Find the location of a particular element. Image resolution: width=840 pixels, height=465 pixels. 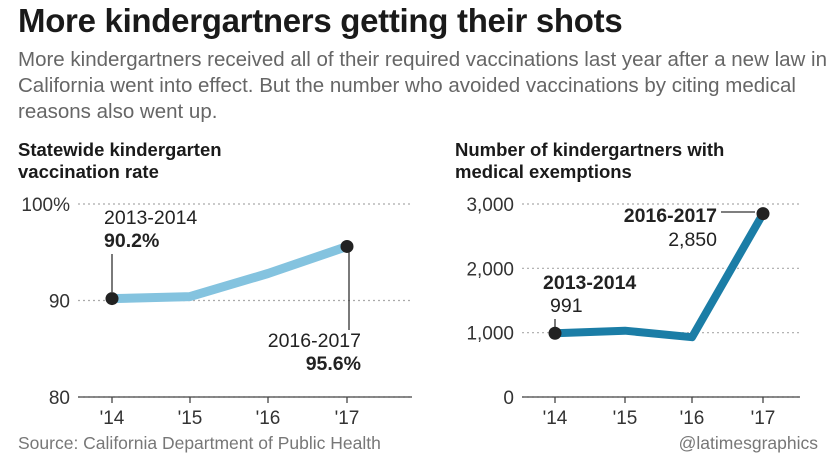

rate-annotation-value: 95.6% is located at coordinates (333, 364).